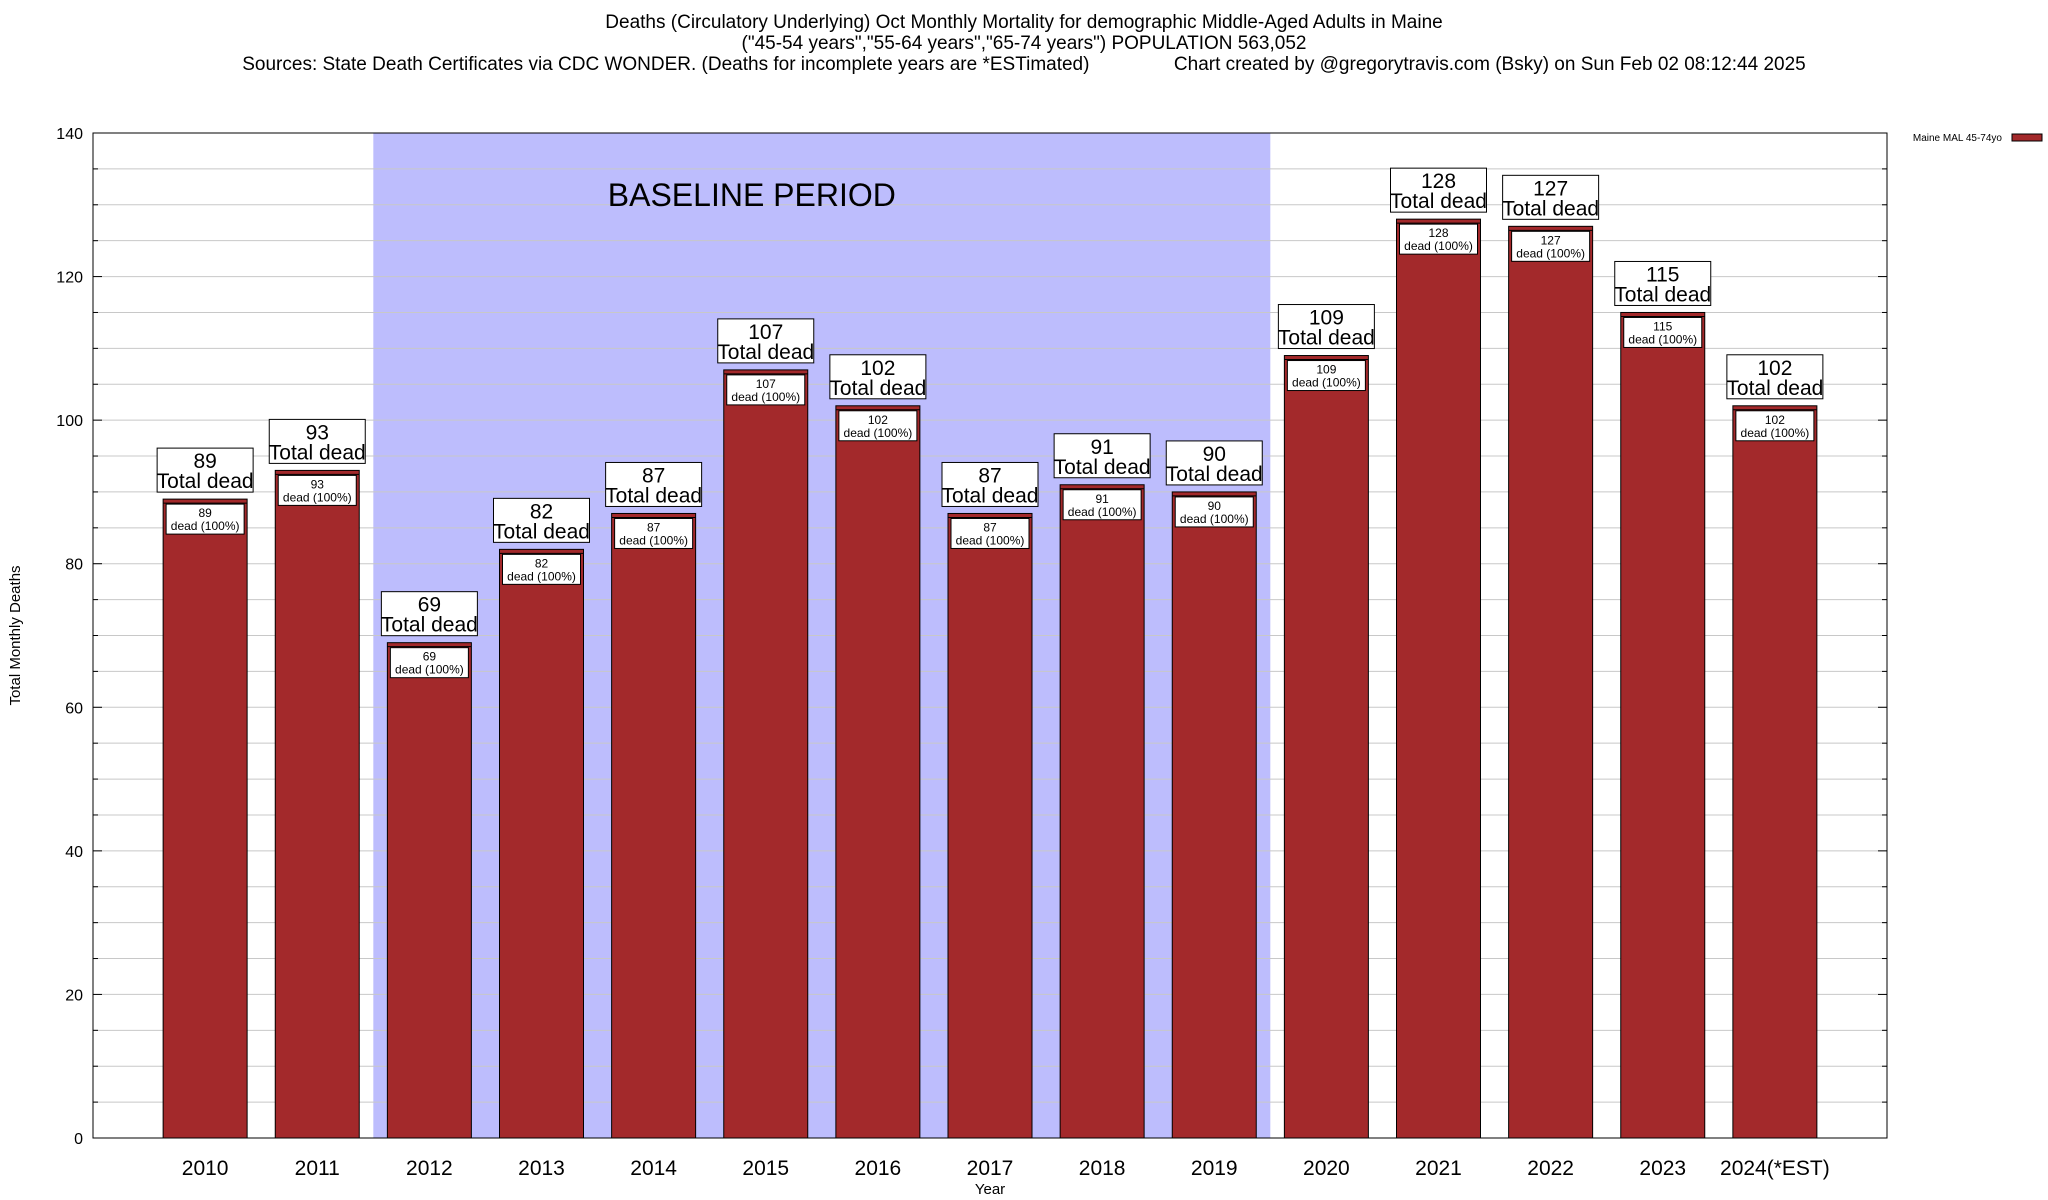 The image size is (2048, 1200). Describe the element at coordinates (318, 484) in the screenshot. I see `inner-value-label: 93` at that location.